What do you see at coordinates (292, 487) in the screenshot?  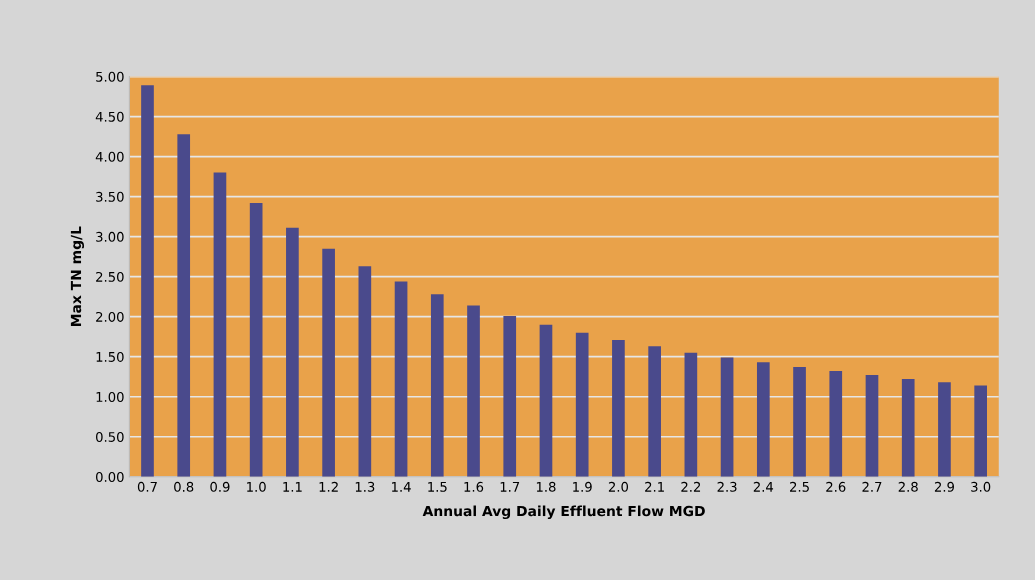 I see `x-tick-label: 1.1` at bounding box center [292, 487].